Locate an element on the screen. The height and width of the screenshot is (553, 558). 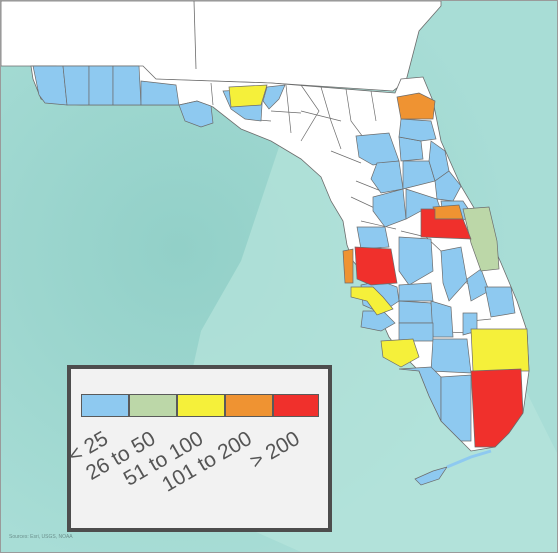
county-pinellas is located at coordinates (348, 266).